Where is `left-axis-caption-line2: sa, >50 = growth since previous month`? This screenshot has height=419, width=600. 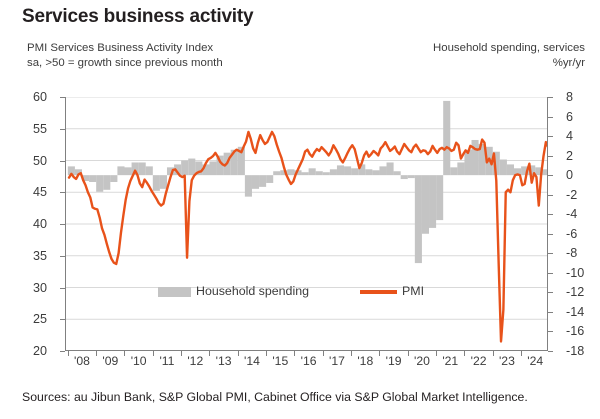
left-axis-caption-line2: sa, >50 = growth since previous month is located at coordinates (125, 63).